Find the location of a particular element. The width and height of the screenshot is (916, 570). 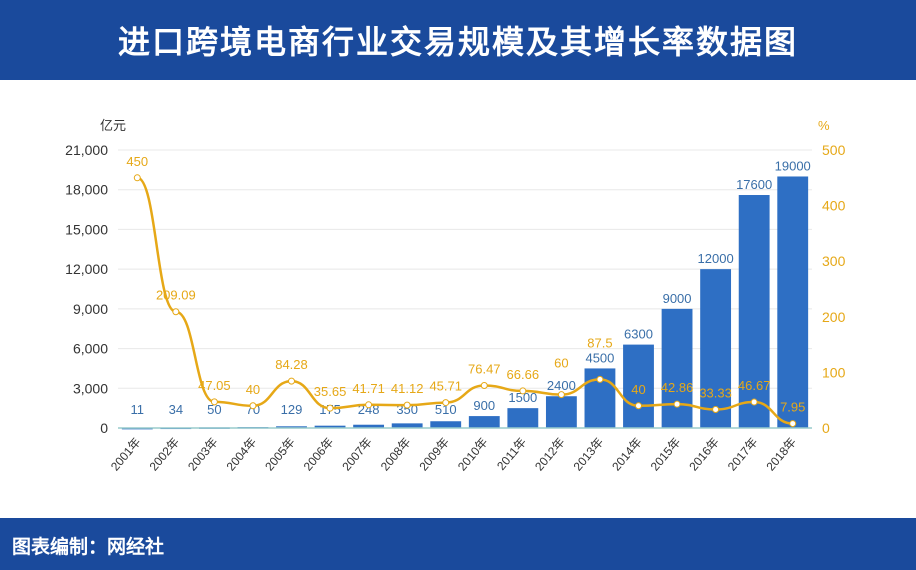

bar-value-label: 1500 is located at coordinates (522, 397).